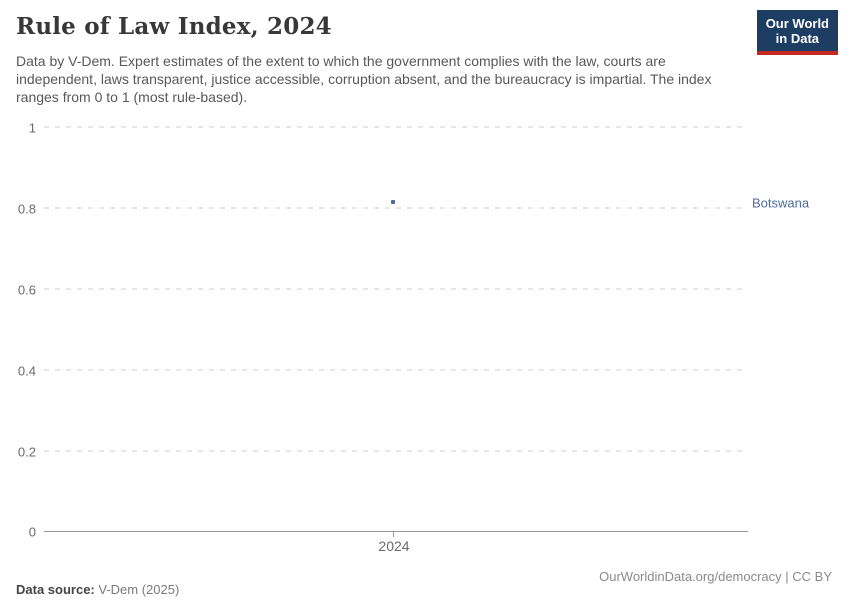  I want to click on owid-logo: Our World in Data, so click(797, 32).